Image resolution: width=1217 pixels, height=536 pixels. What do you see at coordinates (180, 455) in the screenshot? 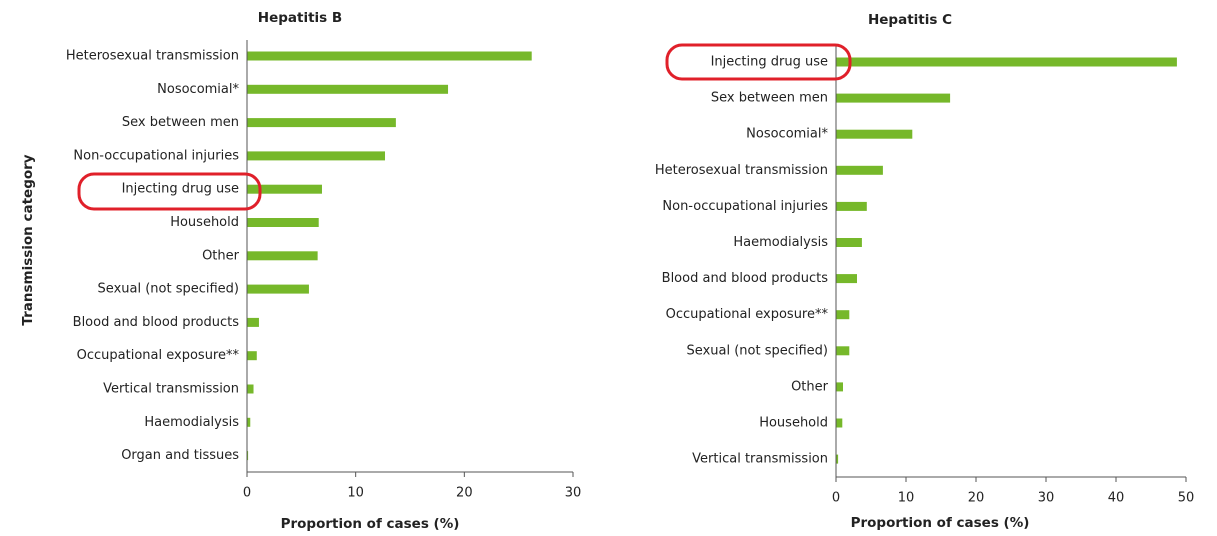
I see `category-label: Organ and tissues` at bounding box center [180, 455].